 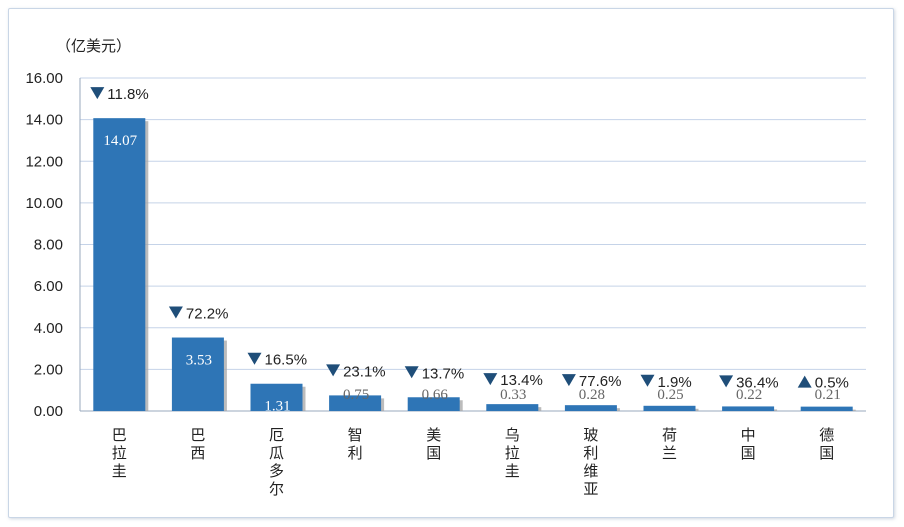 I want to click on value-label: 0.75, so click(x=356, y=395).